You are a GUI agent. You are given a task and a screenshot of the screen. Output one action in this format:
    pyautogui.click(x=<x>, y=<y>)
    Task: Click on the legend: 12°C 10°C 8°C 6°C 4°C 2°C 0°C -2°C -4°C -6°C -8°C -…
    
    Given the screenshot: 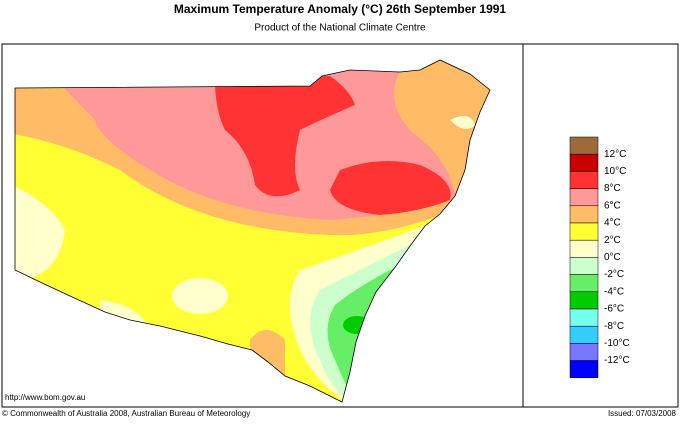 What is the action you would take?
    pyautogui.click(x=599, y=257)
    